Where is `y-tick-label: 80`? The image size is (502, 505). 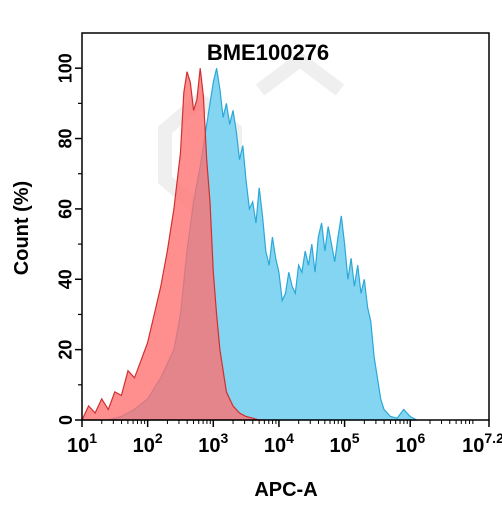
y-tick-label: 80 is located at coordinates (66, 139).